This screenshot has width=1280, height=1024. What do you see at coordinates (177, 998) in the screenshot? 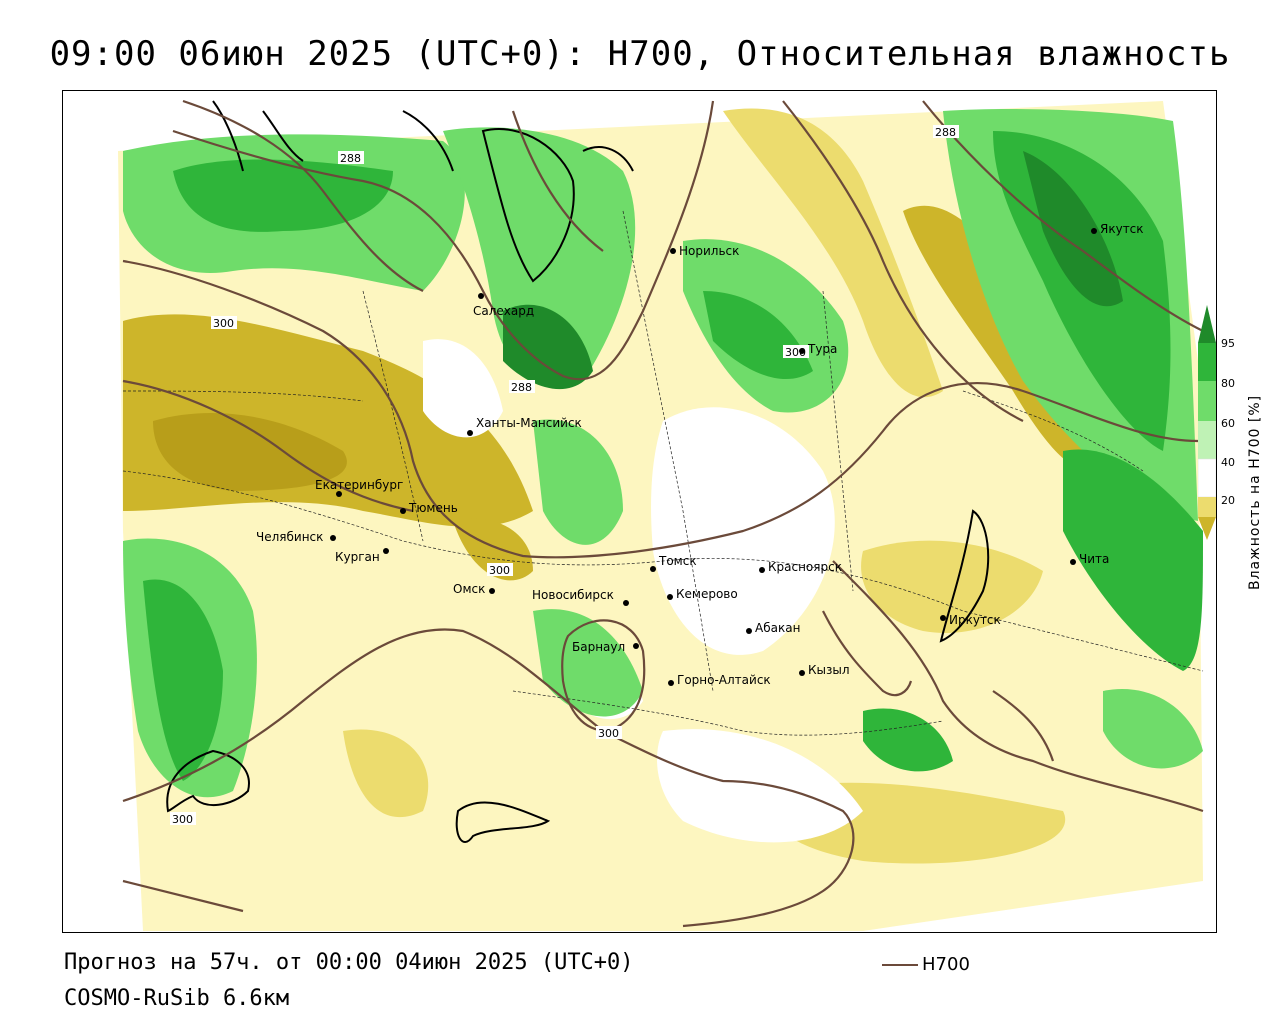
I see `model-name: COSMO-RuSib 6.6км` at bounding box center [177, 998].